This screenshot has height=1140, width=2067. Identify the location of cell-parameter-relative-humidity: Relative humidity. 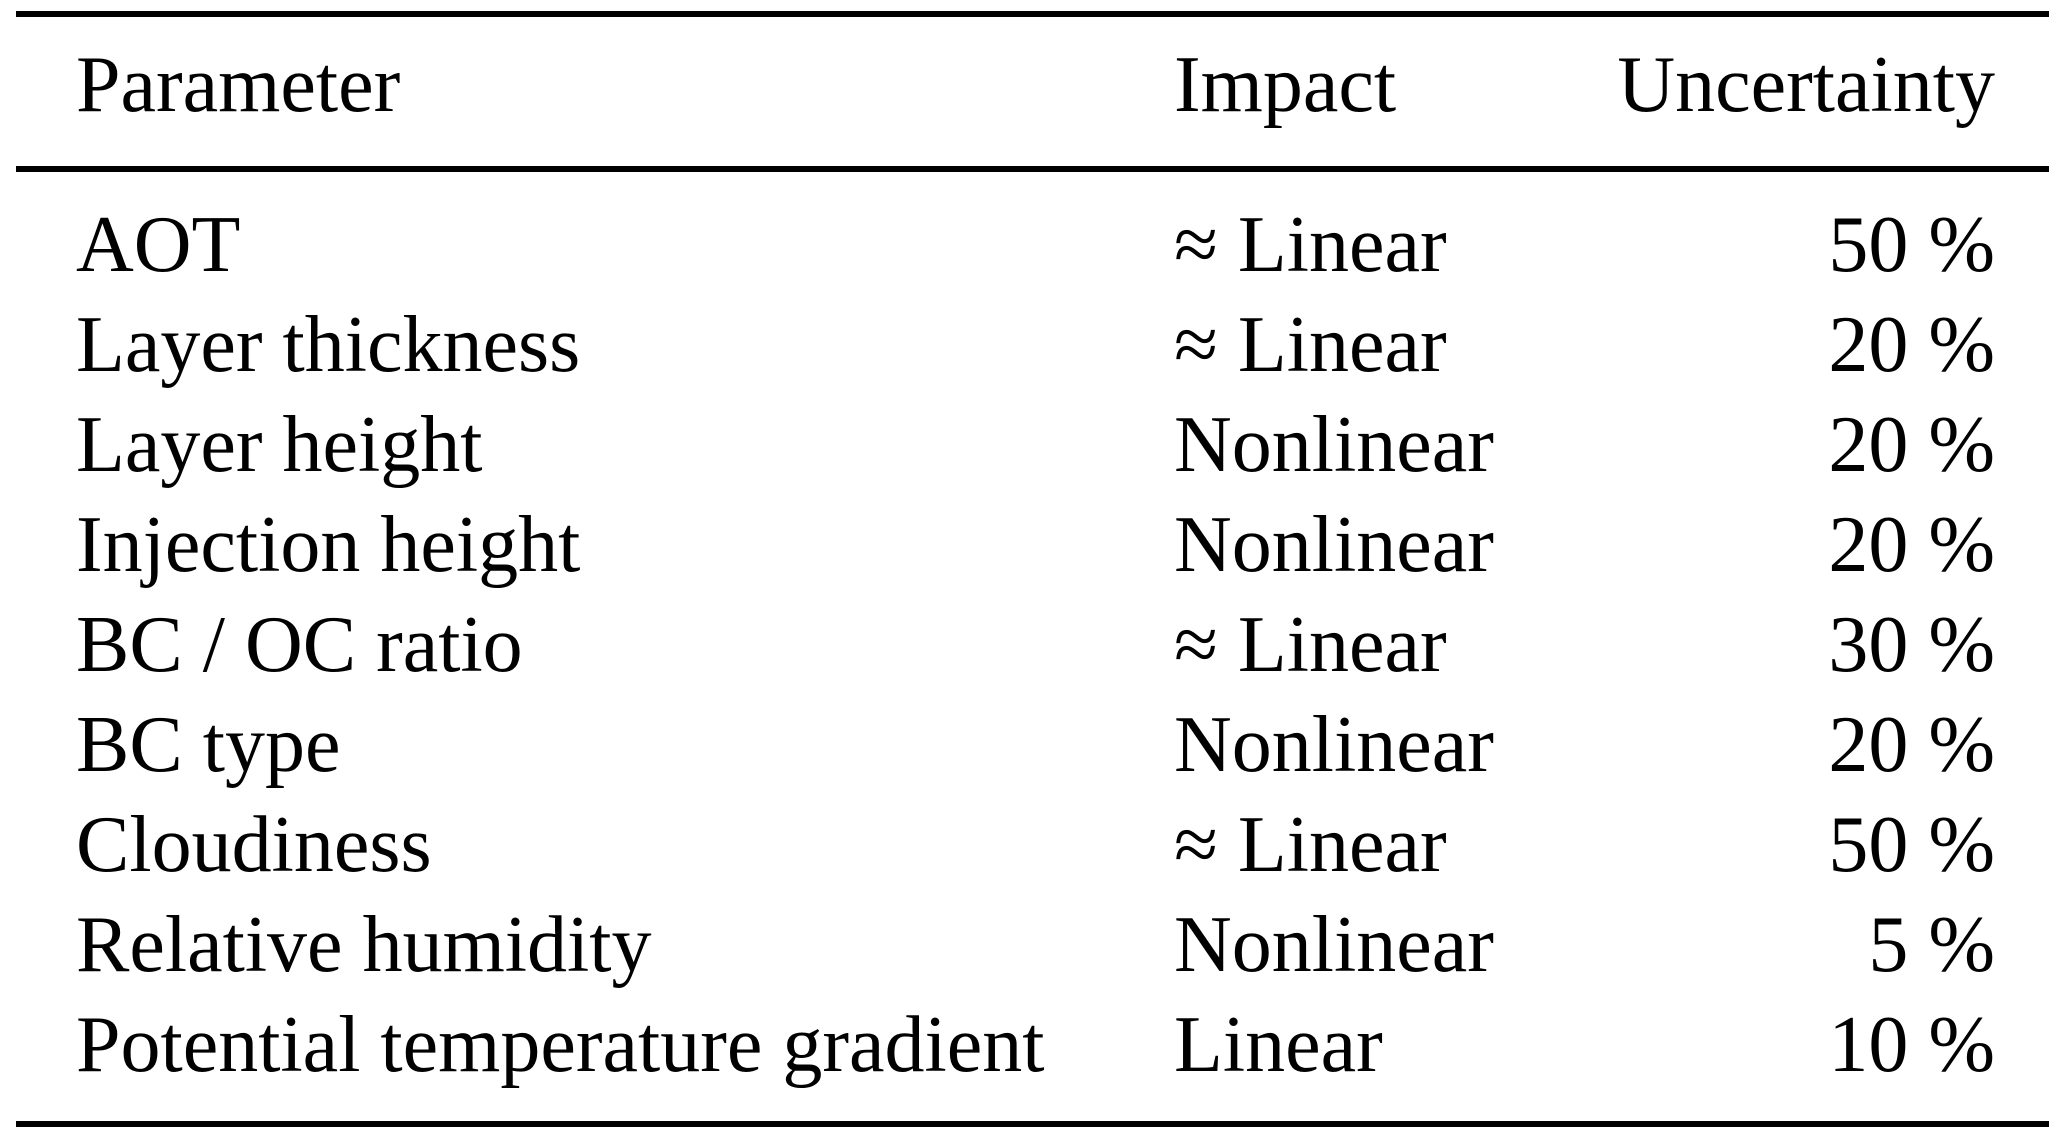
(364, 945).